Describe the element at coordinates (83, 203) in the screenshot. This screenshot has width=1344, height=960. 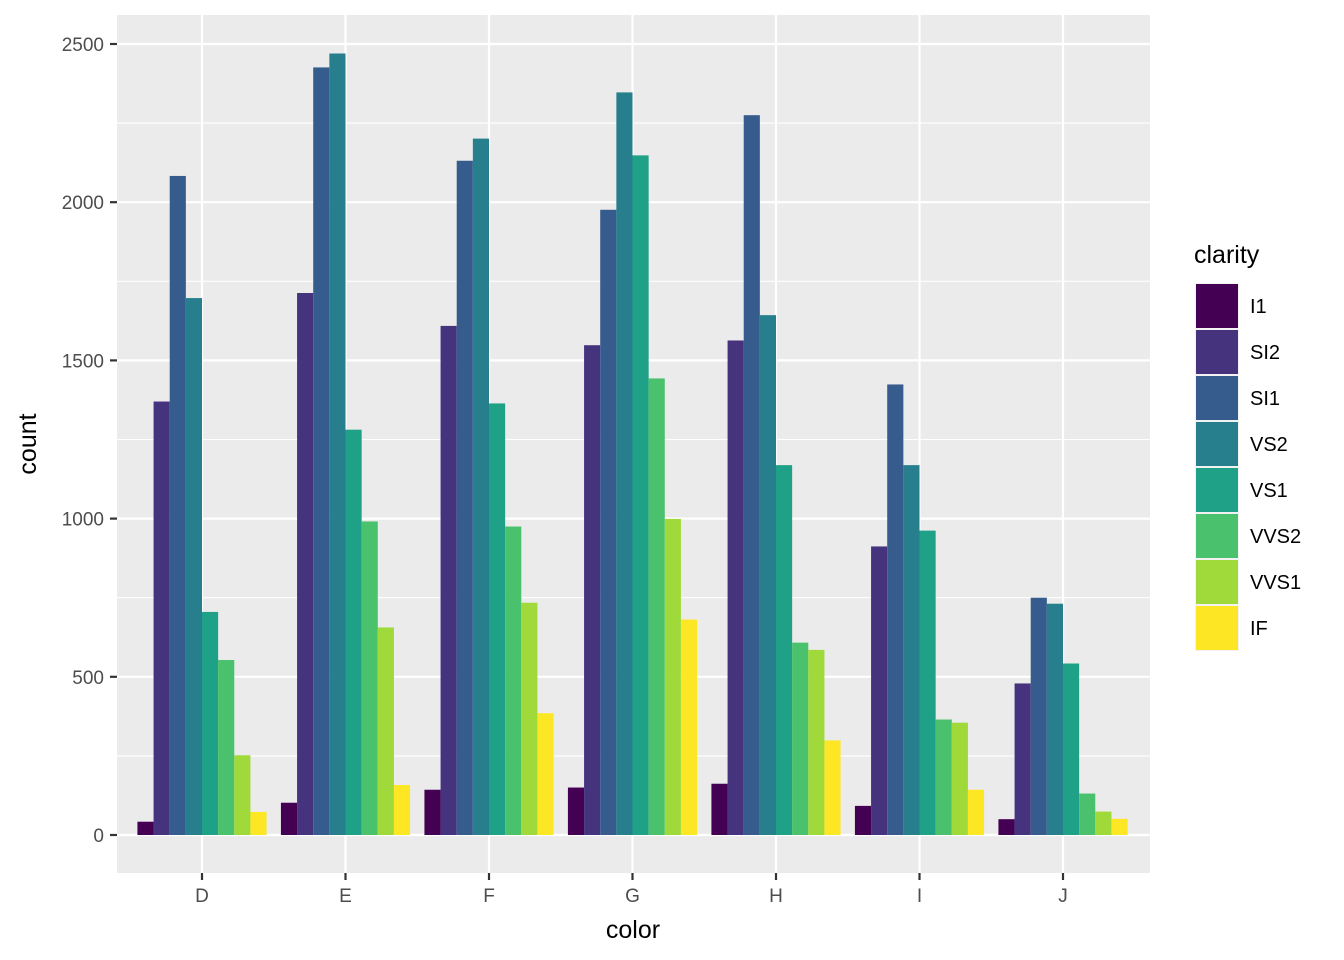
I see `y-tick-label: 2000` at that location.